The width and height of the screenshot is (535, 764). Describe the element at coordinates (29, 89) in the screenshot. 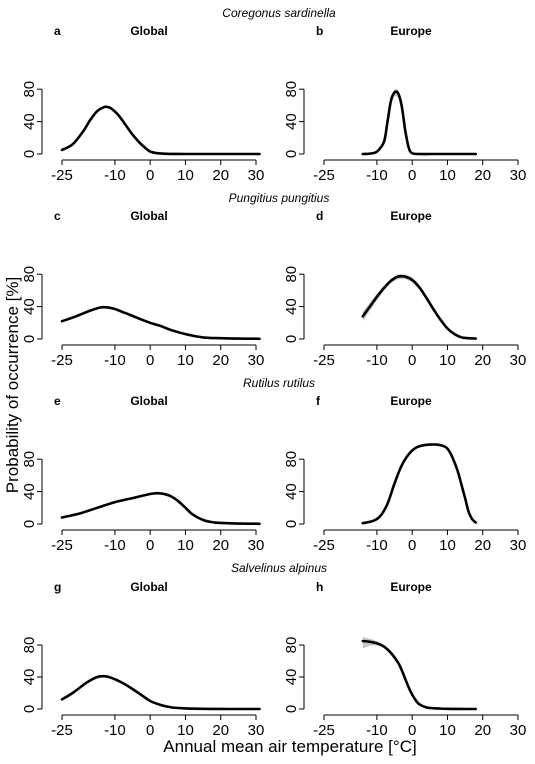

I see `y-tick-label-a: 80` at that location.